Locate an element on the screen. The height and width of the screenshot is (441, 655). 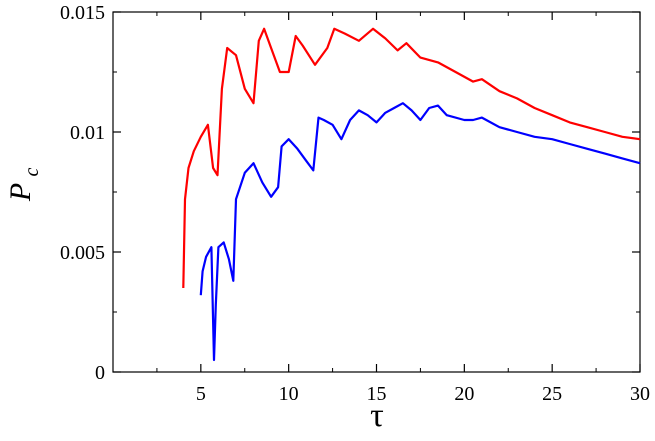
x-tick-label: 15 is located at coordinates (377, 394).